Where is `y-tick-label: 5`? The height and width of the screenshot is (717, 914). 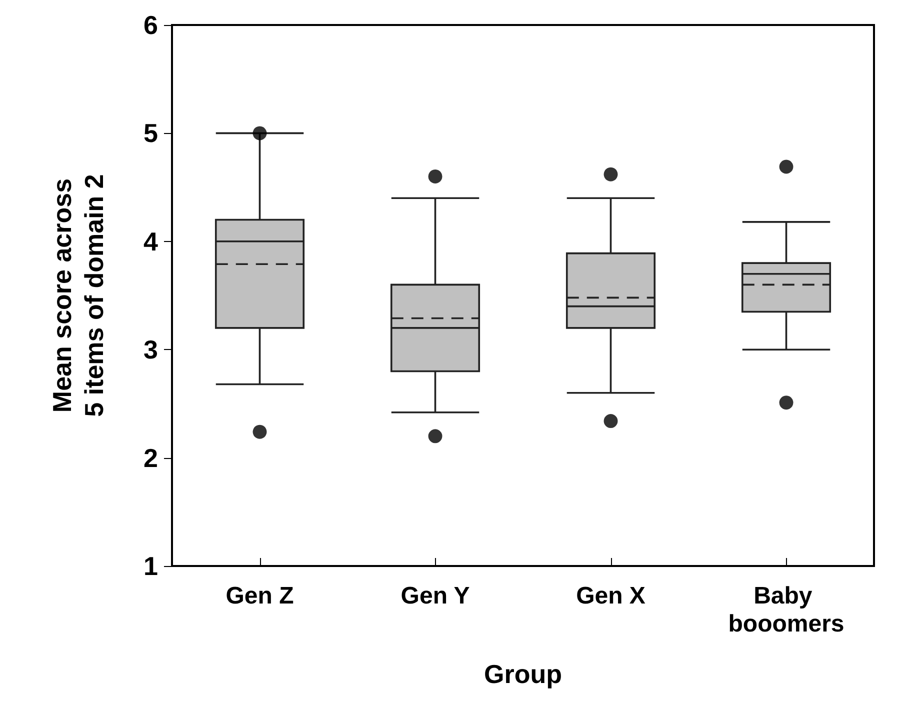
y-tick-label: 5 is located at coordinates (151, 133).